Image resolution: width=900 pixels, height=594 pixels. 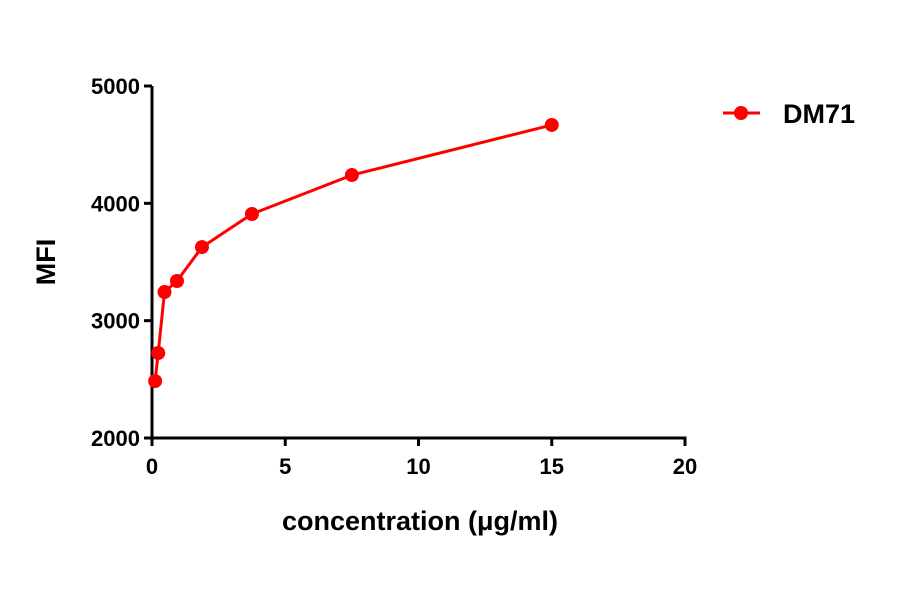 I want to click on y-tick-label: 4000, so click(x=115, y=203).